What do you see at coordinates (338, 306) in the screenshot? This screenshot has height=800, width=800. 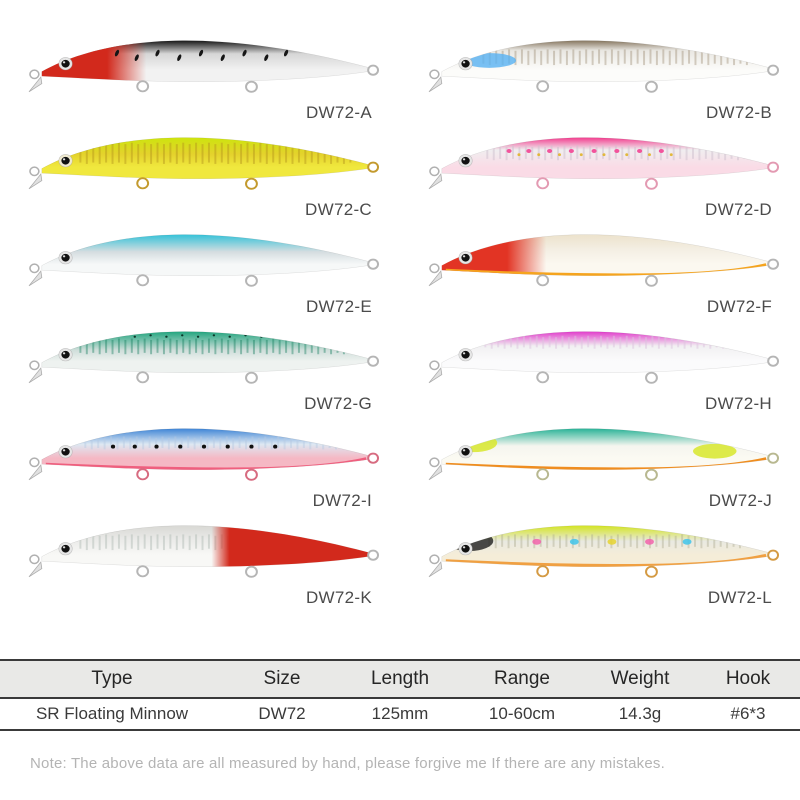 I see `lure-label: DW72-E` at bounding box center [338, 306].